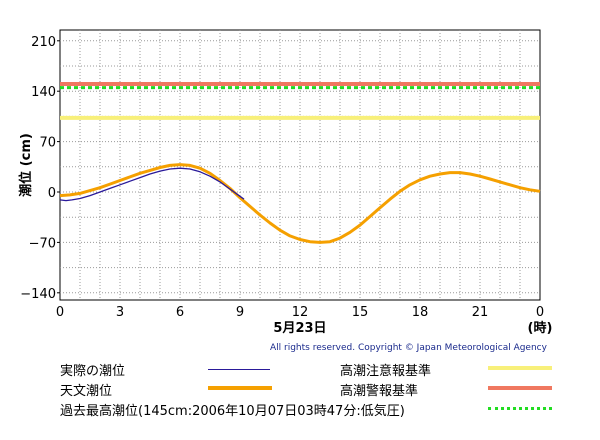 The image size is (600, 440). I want to click on reference-lines, so click(300, 101).